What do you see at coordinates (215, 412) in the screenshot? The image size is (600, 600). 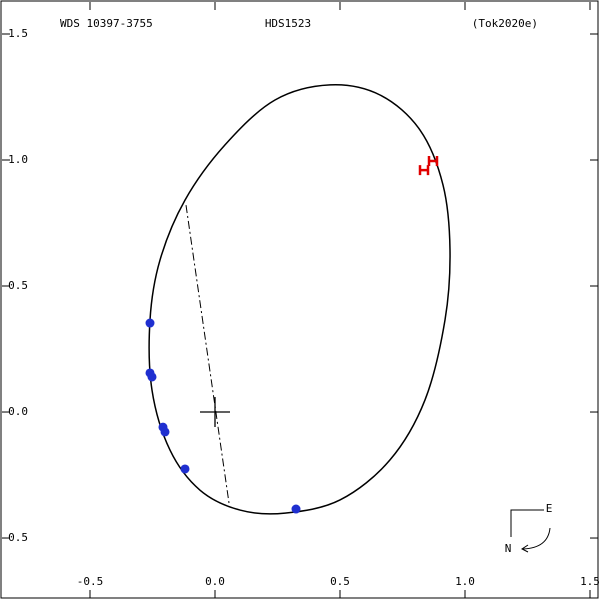 I see `primary-star` at bounding box center [215, 412].